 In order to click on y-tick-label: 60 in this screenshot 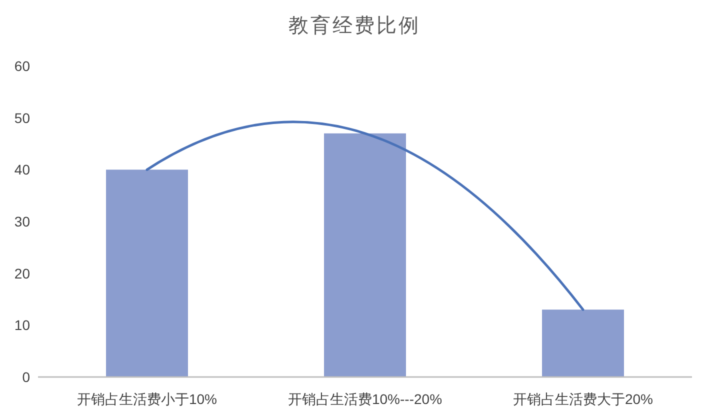, I will do `click(22, 66)`.